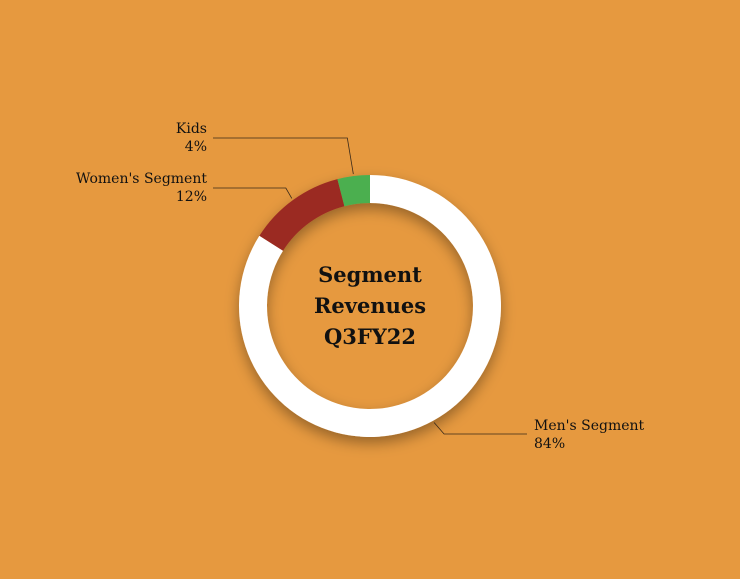 This screenshot has width=740, height=579. Describe the element at coordinates (302, 215) in the screenshot. I see `slice-womens` at that location.